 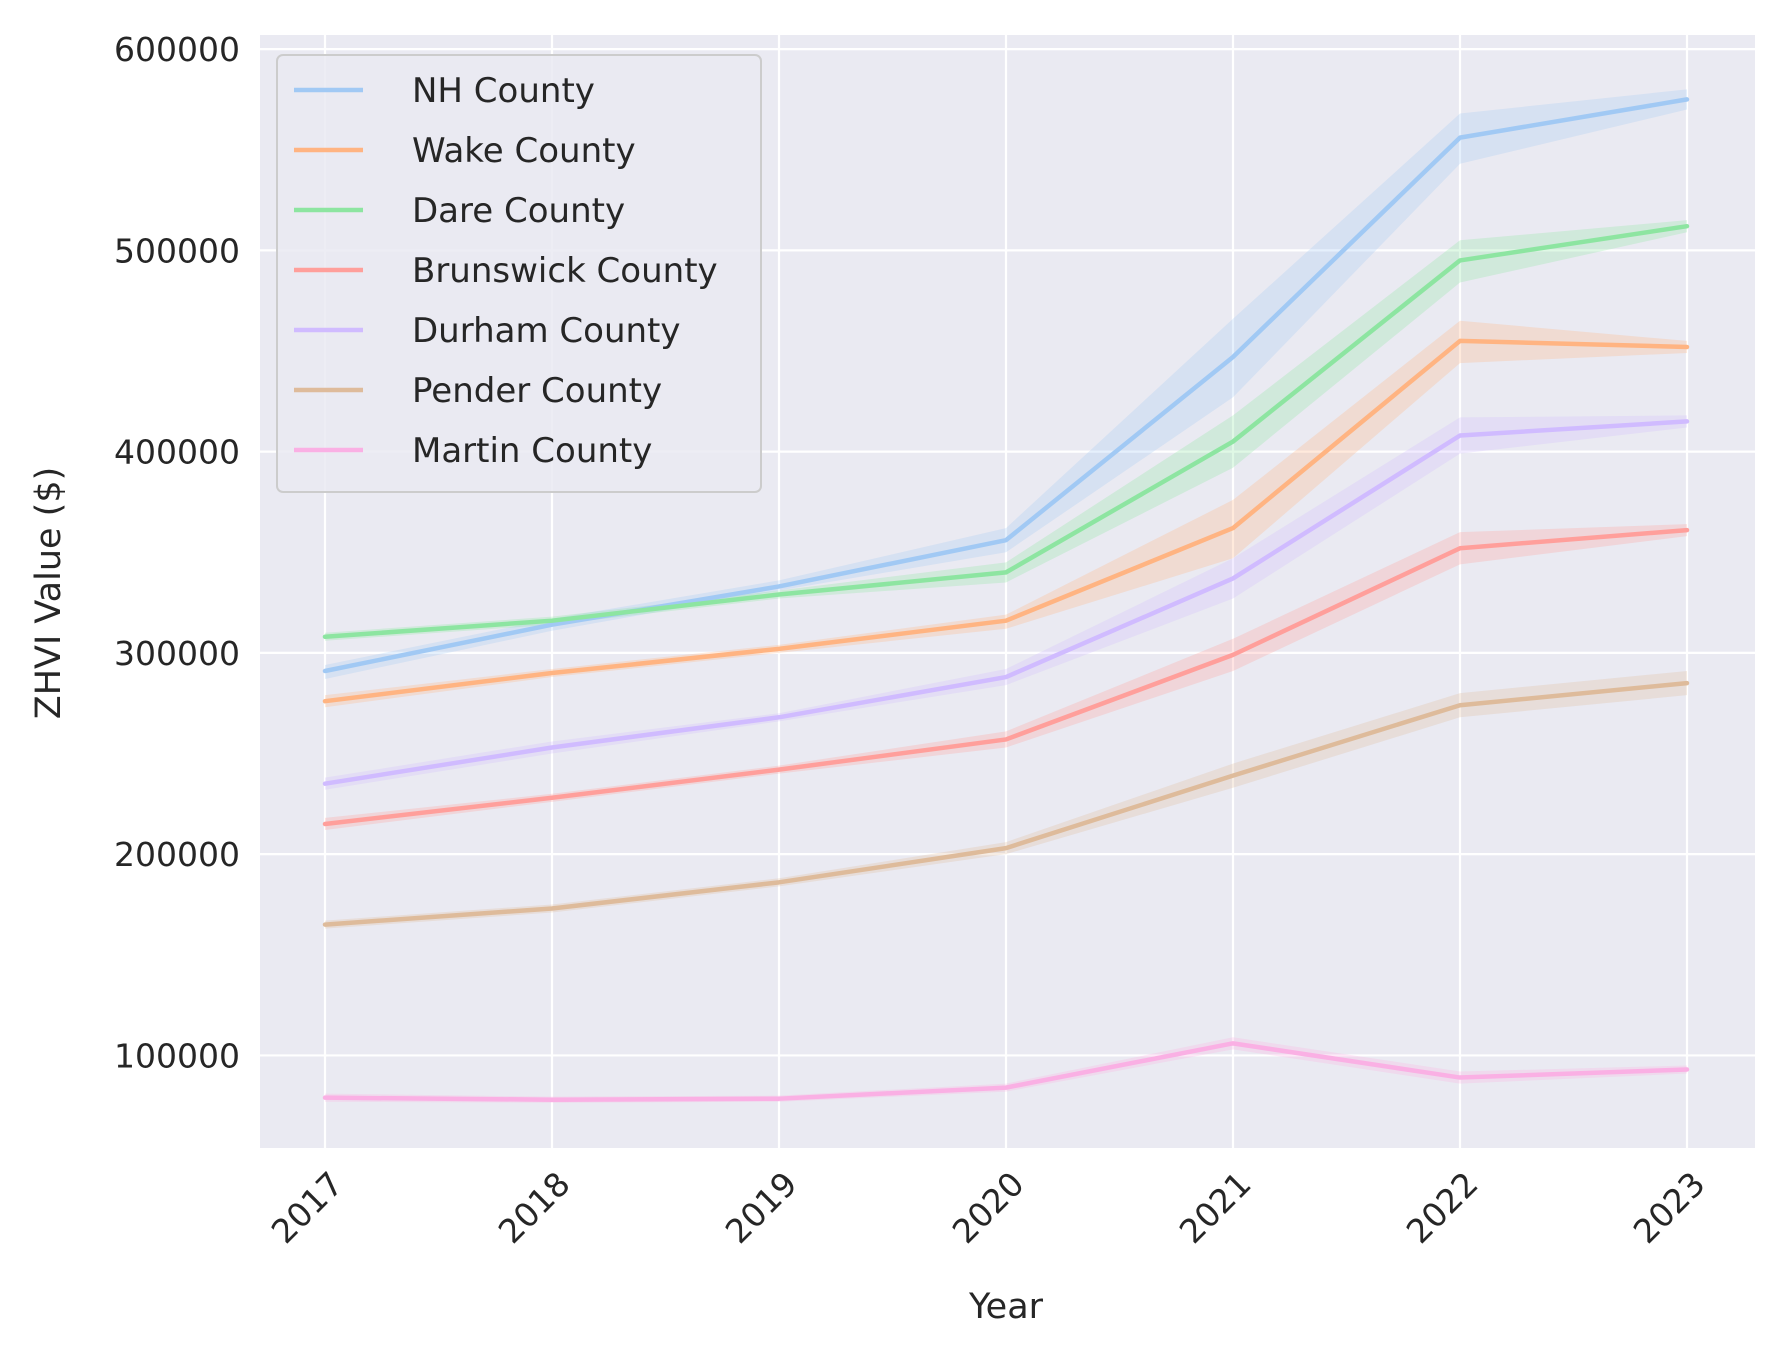 I want to click on y-tick-label: 300000, so click(x=177, y=653).